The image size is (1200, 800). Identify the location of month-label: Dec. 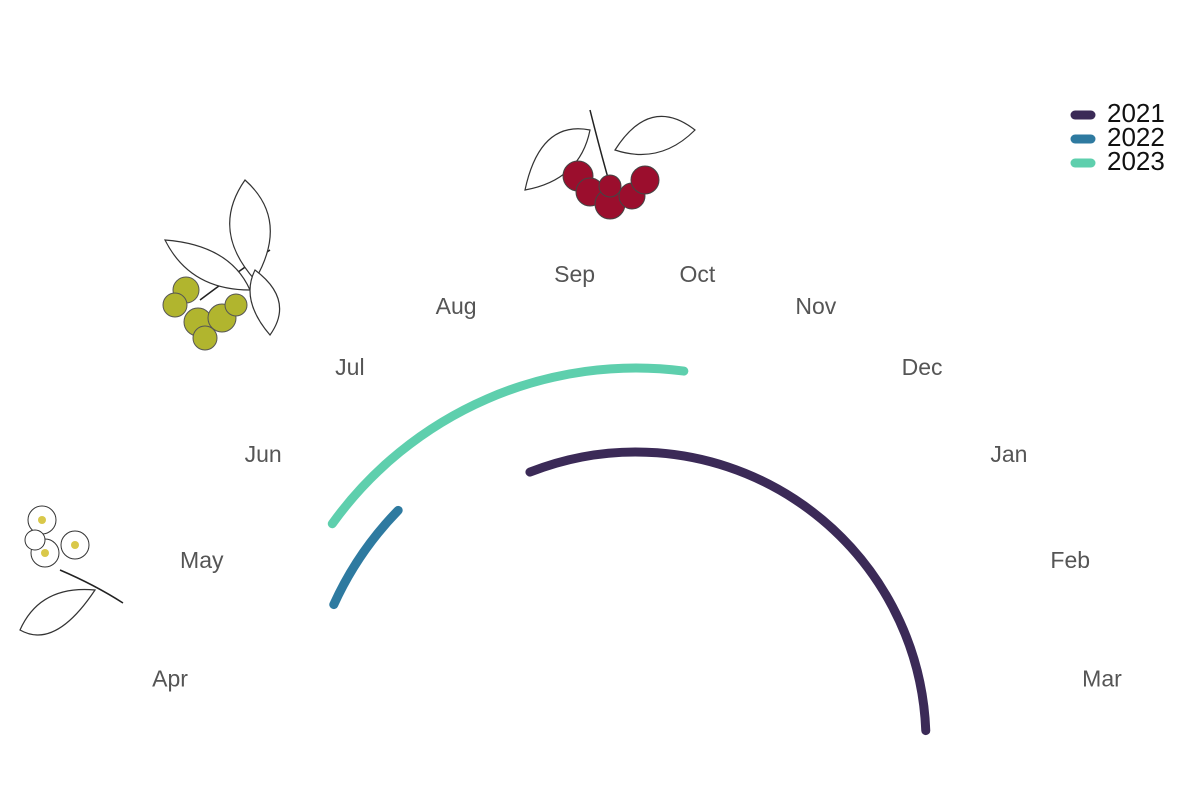
(922, 367).